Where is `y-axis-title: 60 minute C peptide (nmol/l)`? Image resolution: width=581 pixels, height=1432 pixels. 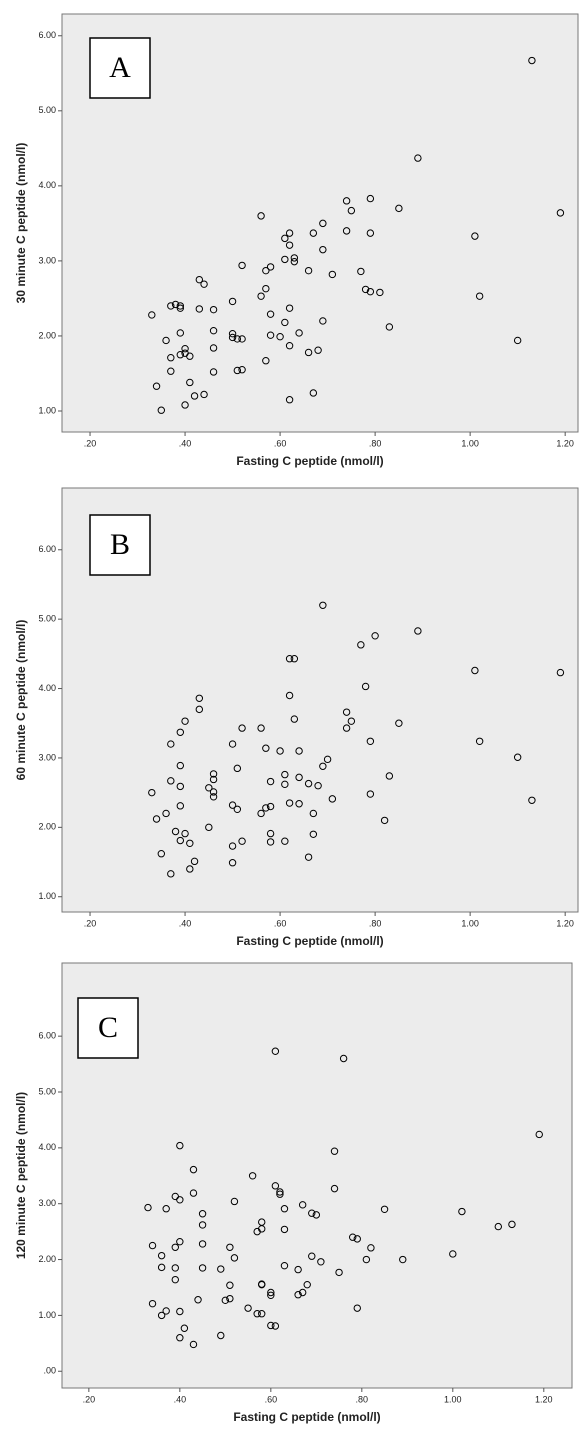 y-axis-title: 60 minute C peptide (nmol/l) is located at coordinates (21, 700).